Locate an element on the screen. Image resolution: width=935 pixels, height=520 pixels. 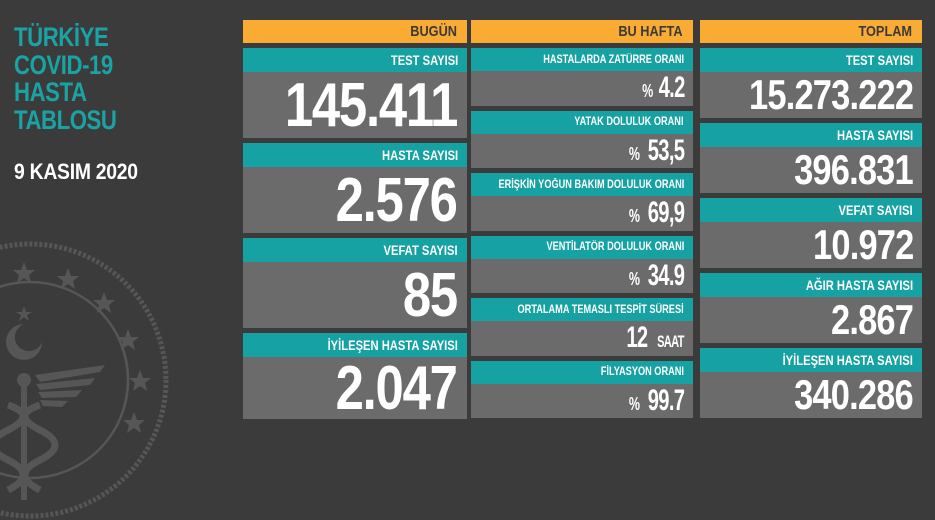
total-critical-card: AĞIR HASTA SAYISI 2.867 is located at coordinates (811, 308).